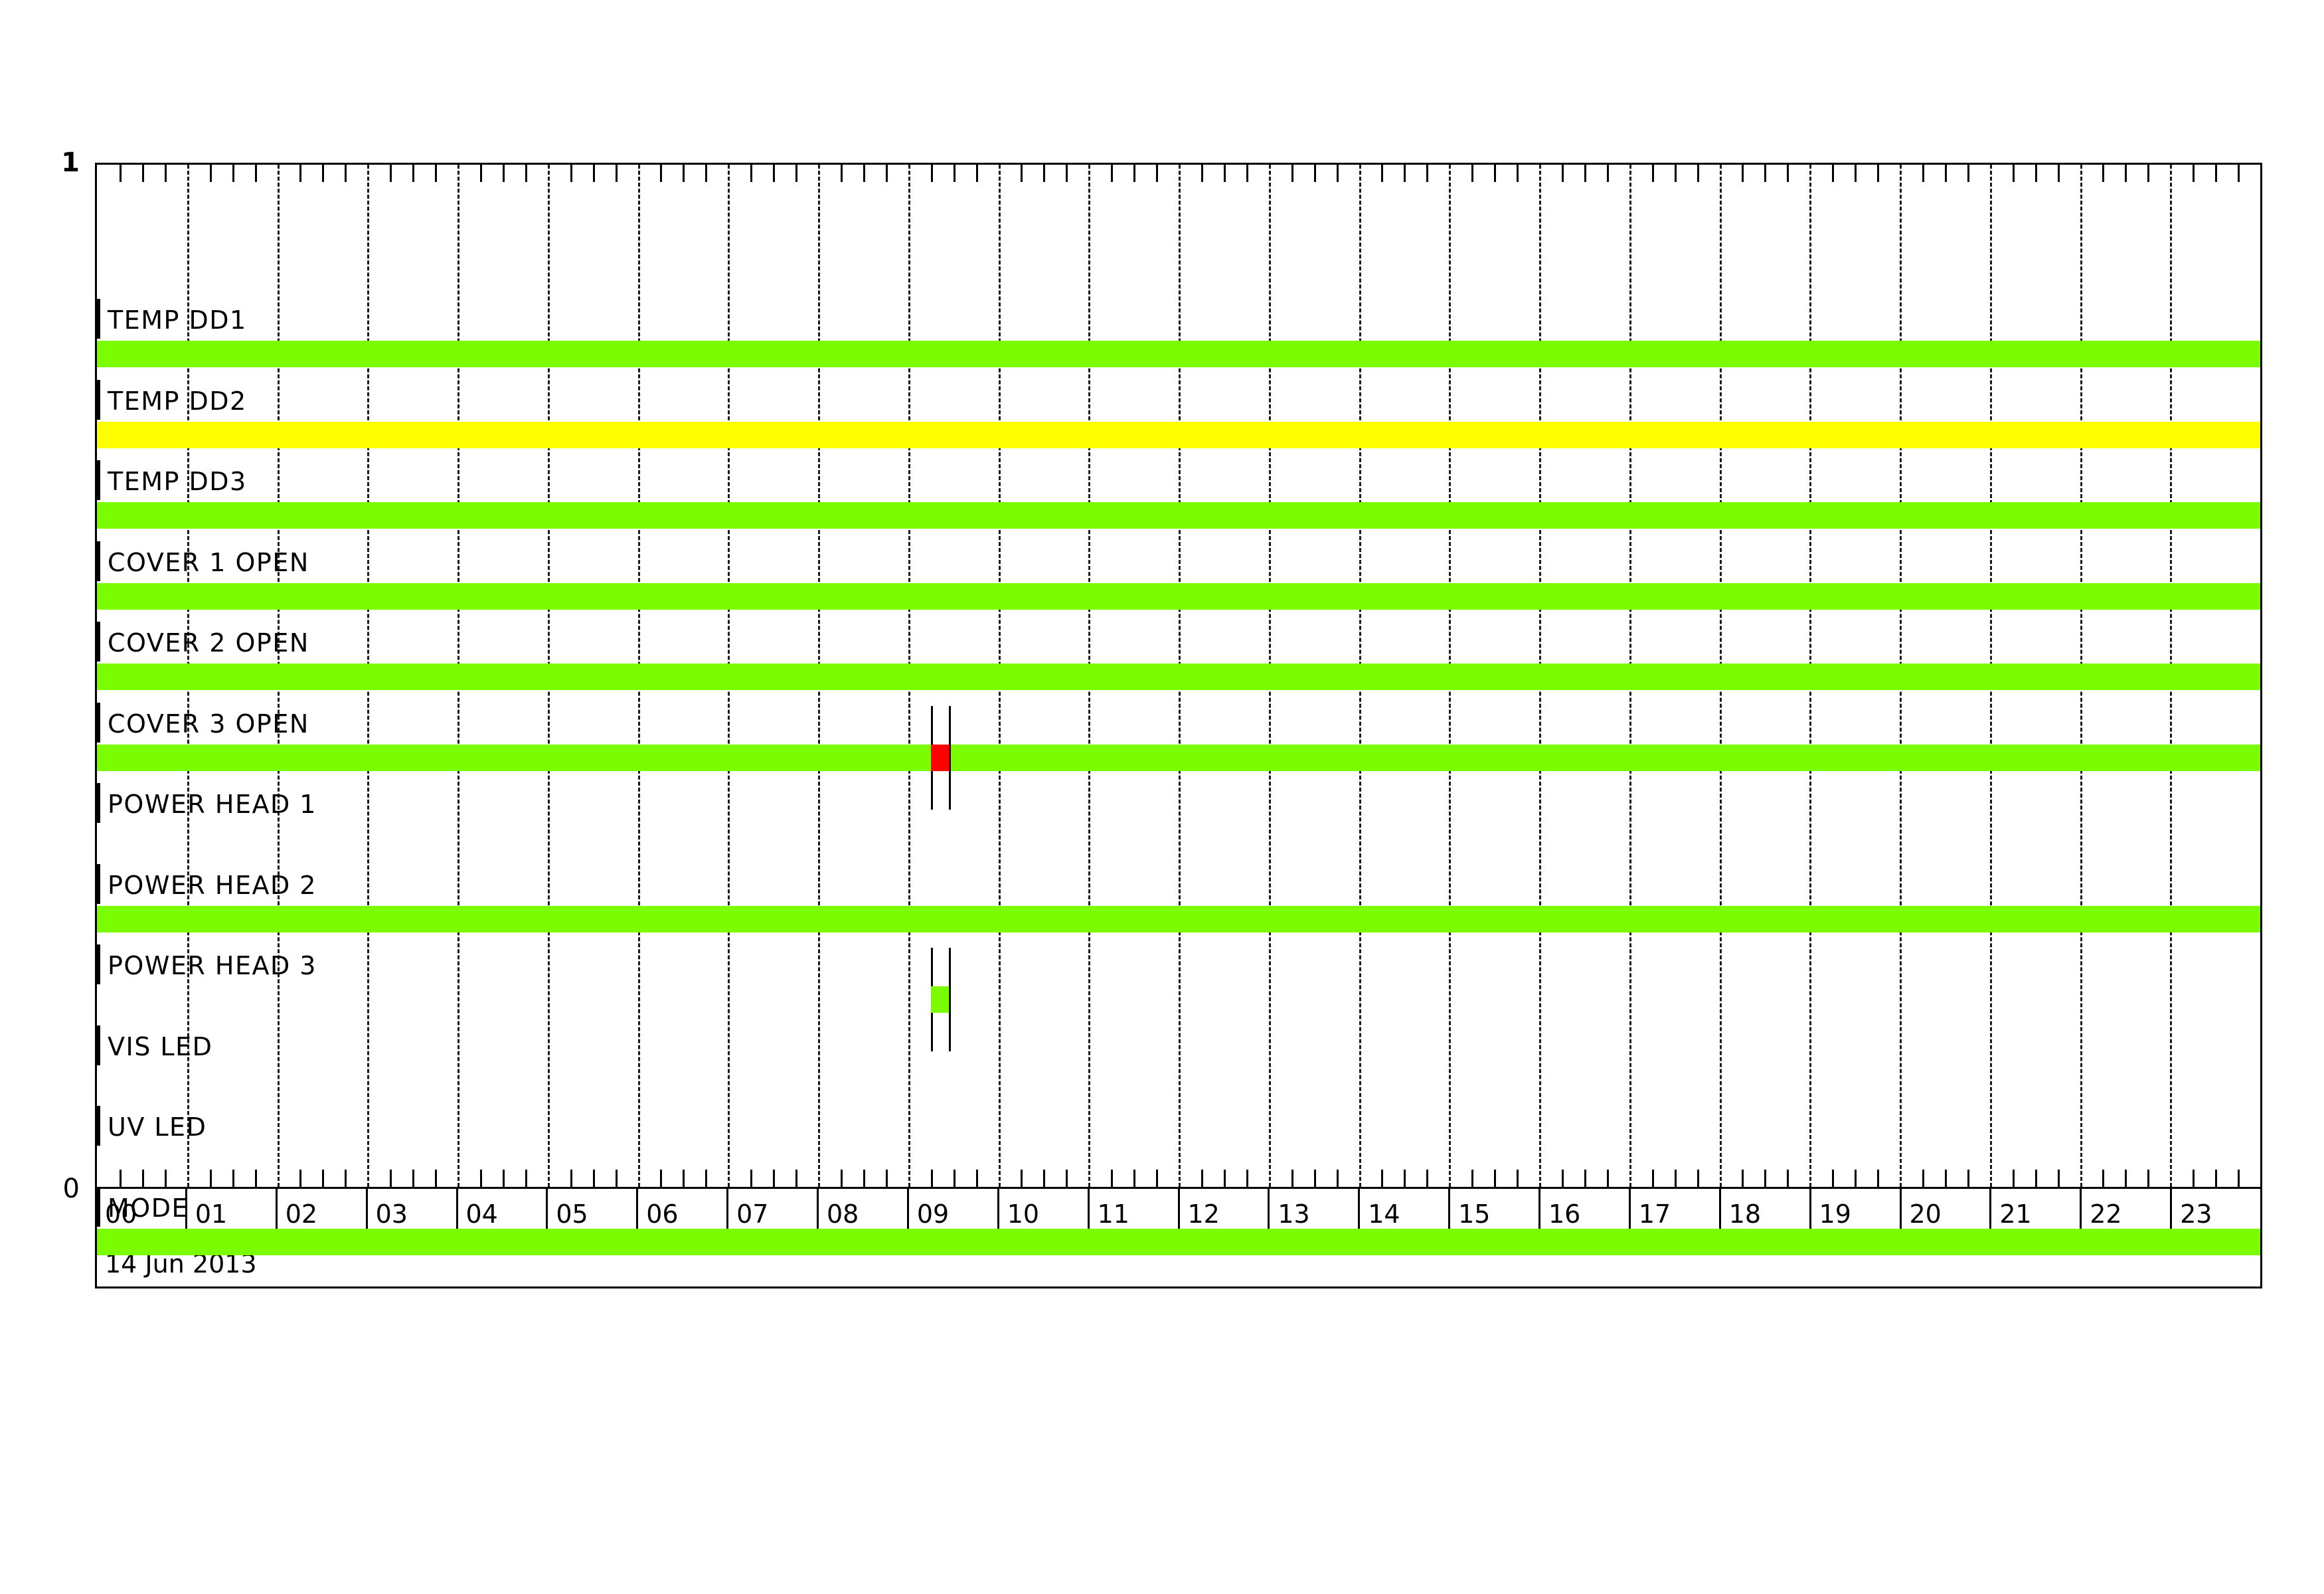 This screenshot has width=2324, height=1594. I want to click on state-bar-cover-3-open, so click(1179, 757).